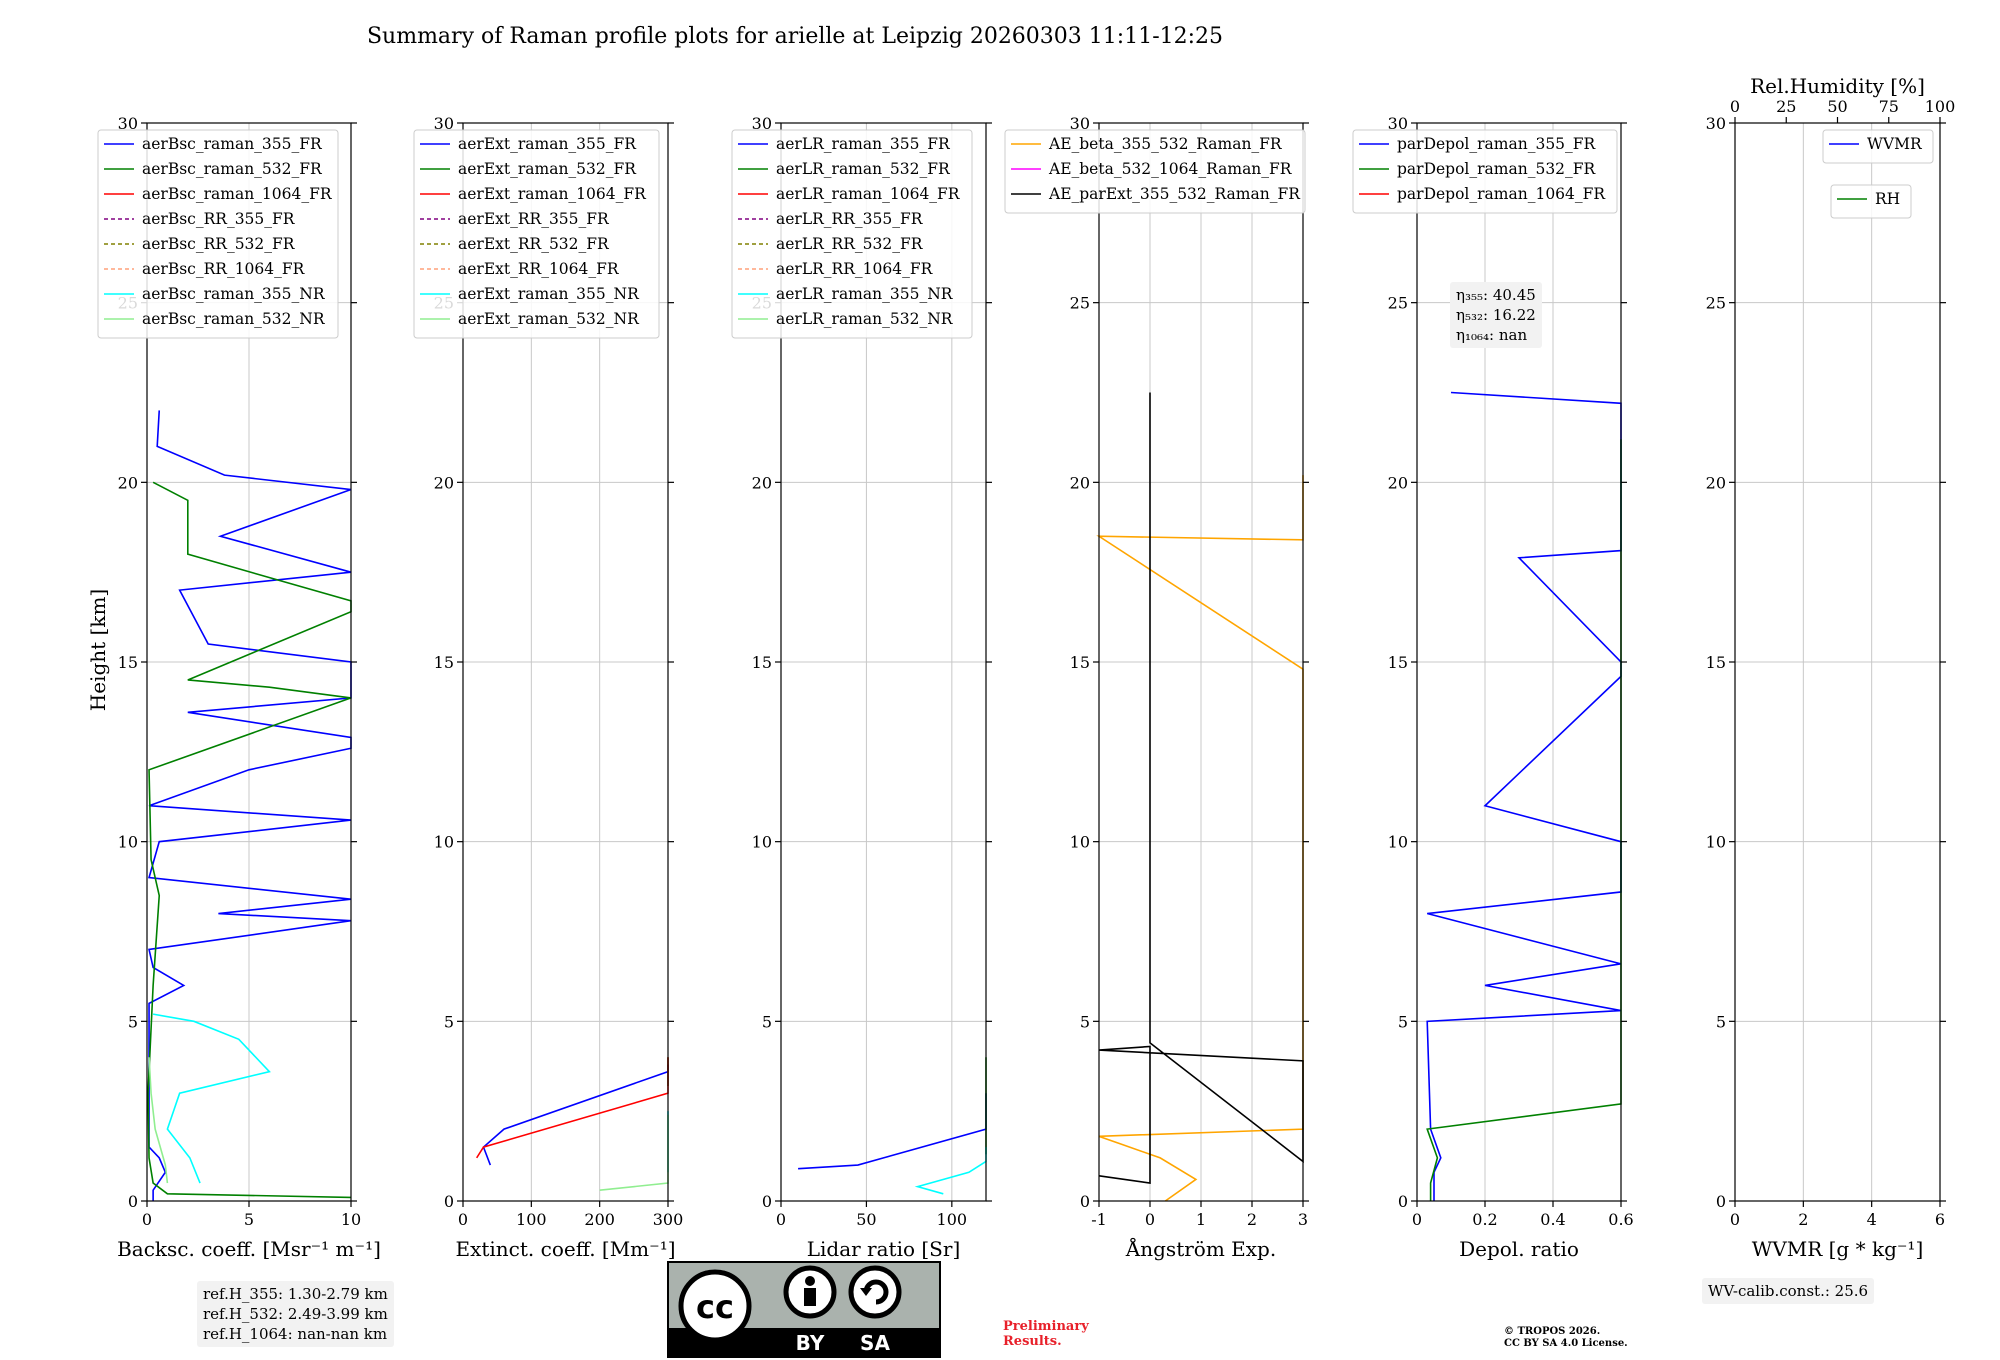  I want to click on svg-text: cc, so click(715, 1307).